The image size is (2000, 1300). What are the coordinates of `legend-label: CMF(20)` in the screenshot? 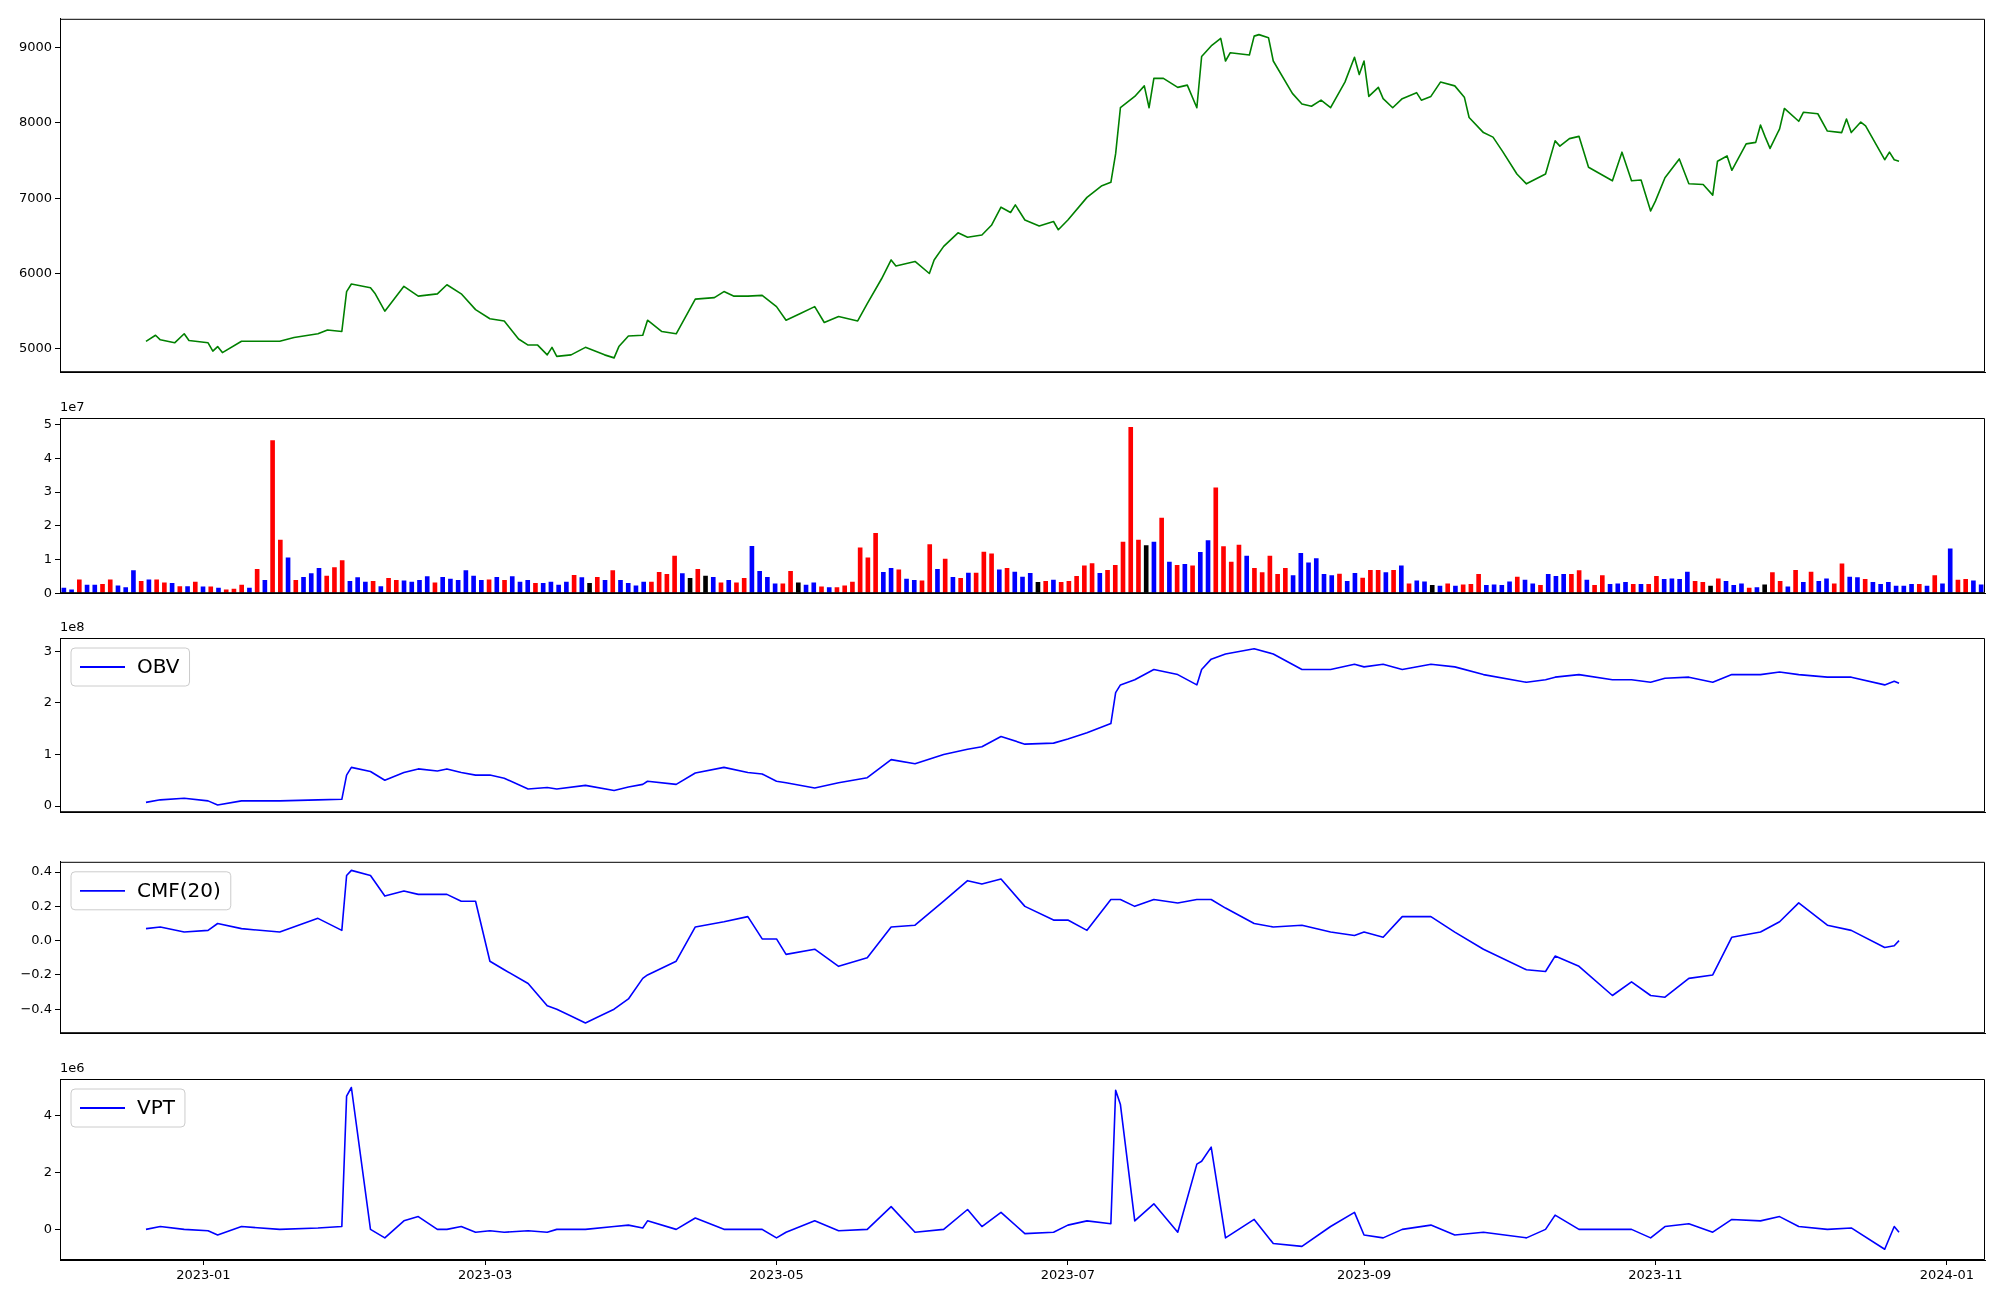 It's located at (179, 890).